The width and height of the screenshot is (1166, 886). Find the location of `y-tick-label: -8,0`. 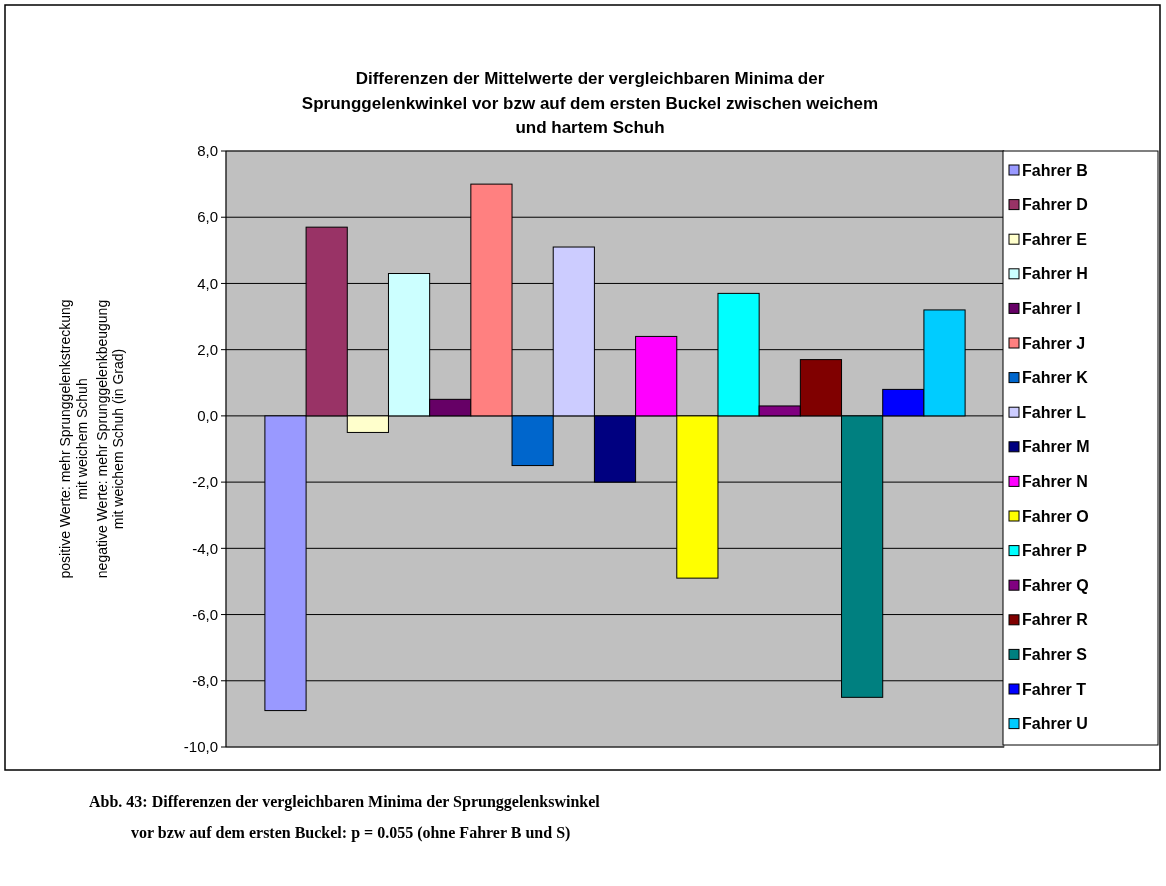

y-tick-label: -8,0 is located at coordinates (205, 681).